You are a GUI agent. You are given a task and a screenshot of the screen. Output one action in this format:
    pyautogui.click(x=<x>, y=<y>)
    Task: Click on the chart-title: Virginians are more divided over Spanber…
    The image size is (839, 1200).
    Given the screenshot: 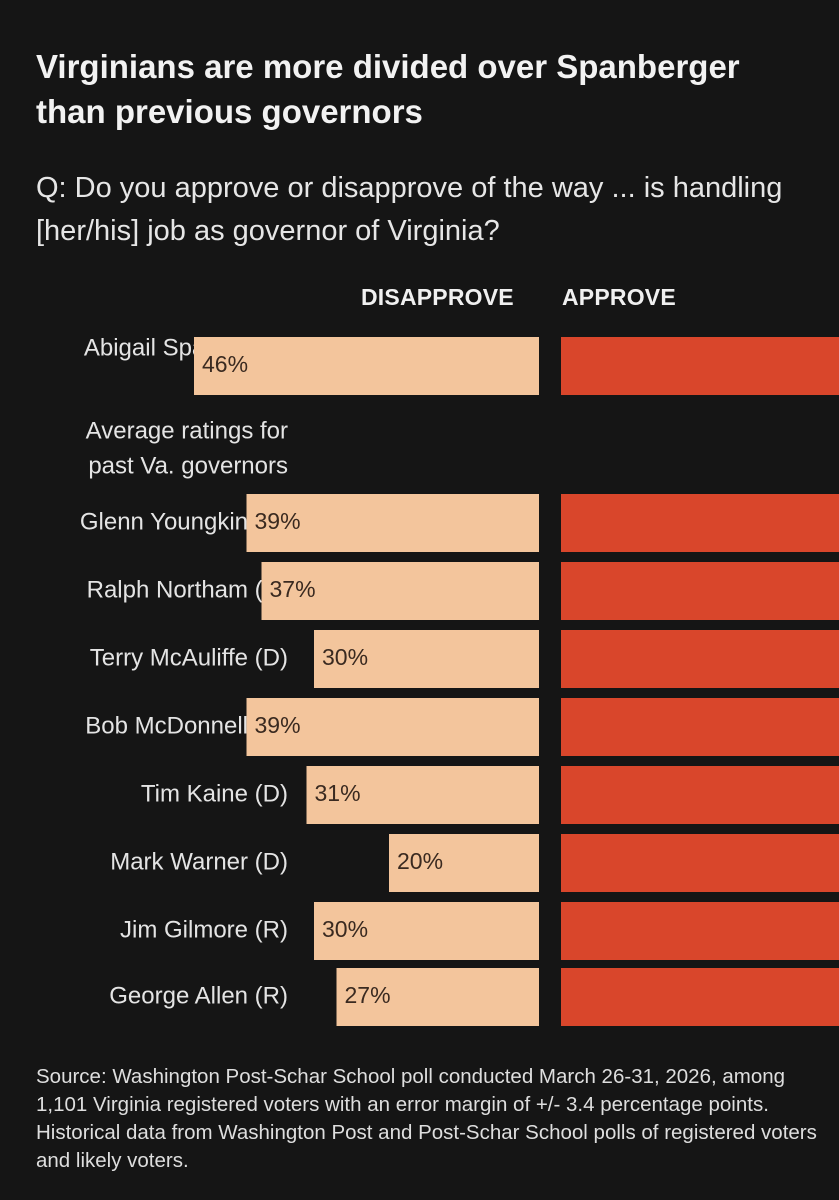 What is the action you would take?
    pyautogui.click(x=388, y=89)
    